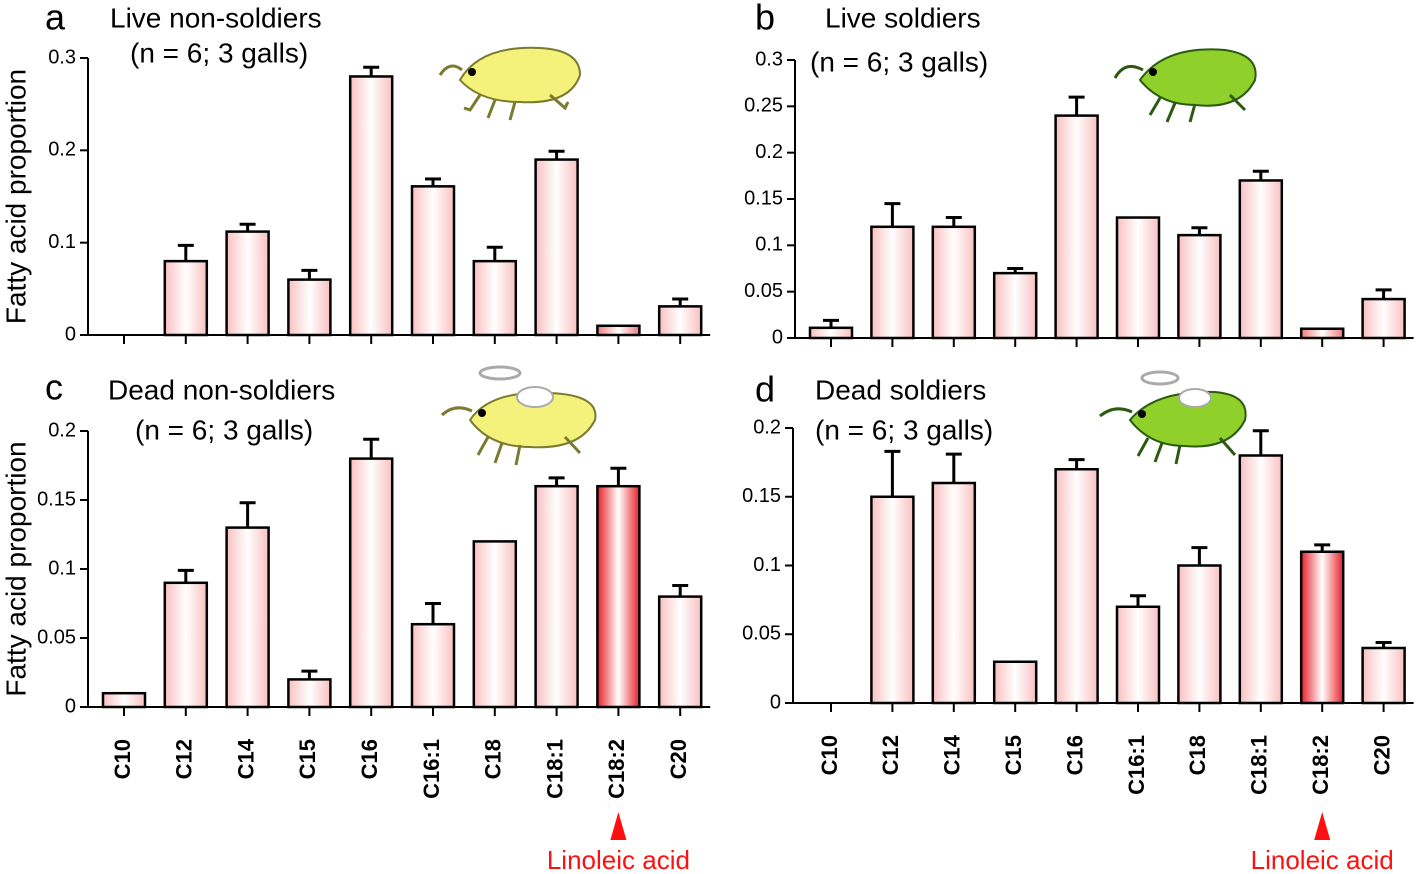  Describe the element at coordinates (829, 755) in the screenshot. I see `x-tick-label: C10` at that location.